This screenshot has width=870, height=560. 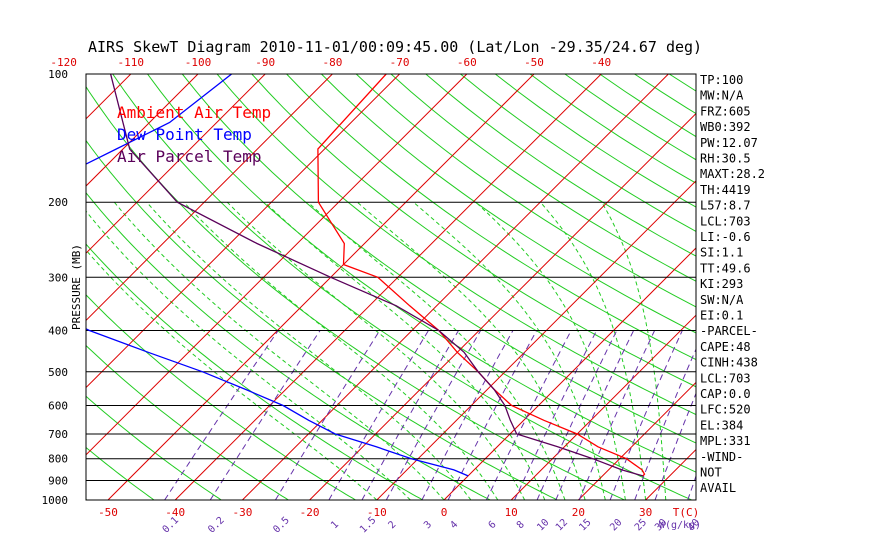 What do you see at coordinates (242, 512) in the screenshot?
I see `bottom-temp-tick-label: -30` at bounding box center [242, 512].